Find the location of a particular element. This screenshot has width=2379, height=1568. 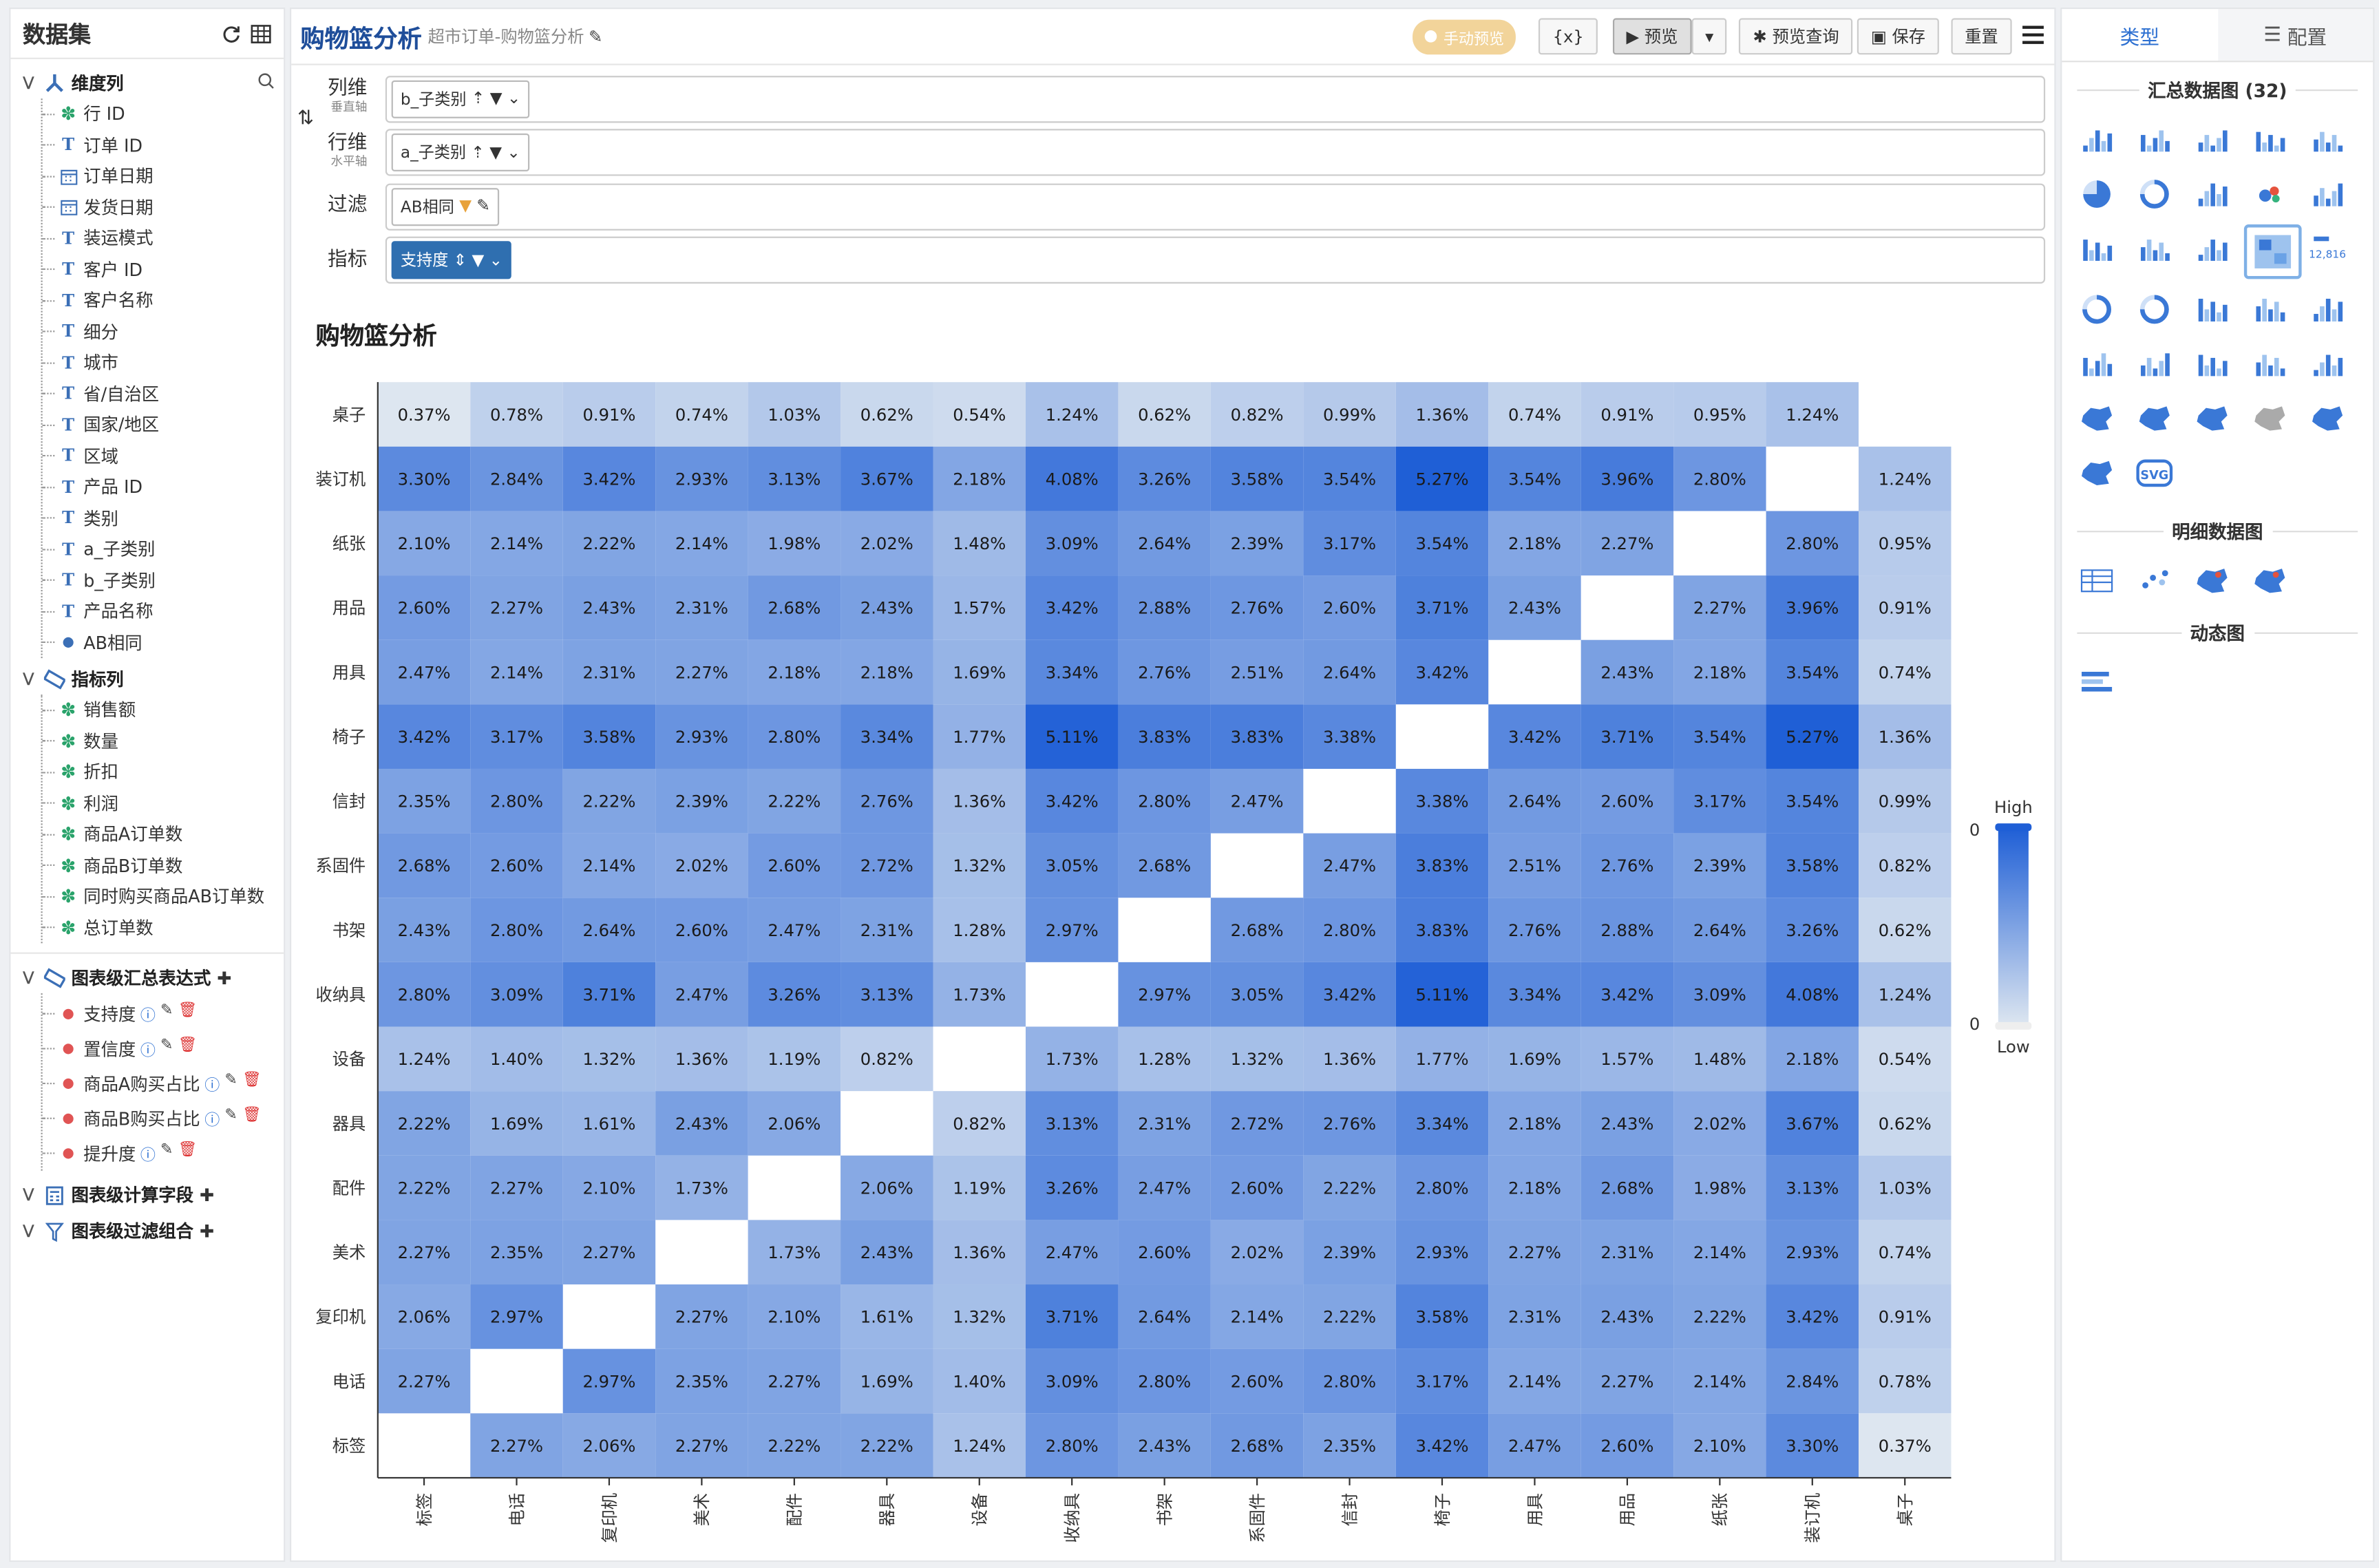

range-bar-icon is located at coordinates (2097, 248).